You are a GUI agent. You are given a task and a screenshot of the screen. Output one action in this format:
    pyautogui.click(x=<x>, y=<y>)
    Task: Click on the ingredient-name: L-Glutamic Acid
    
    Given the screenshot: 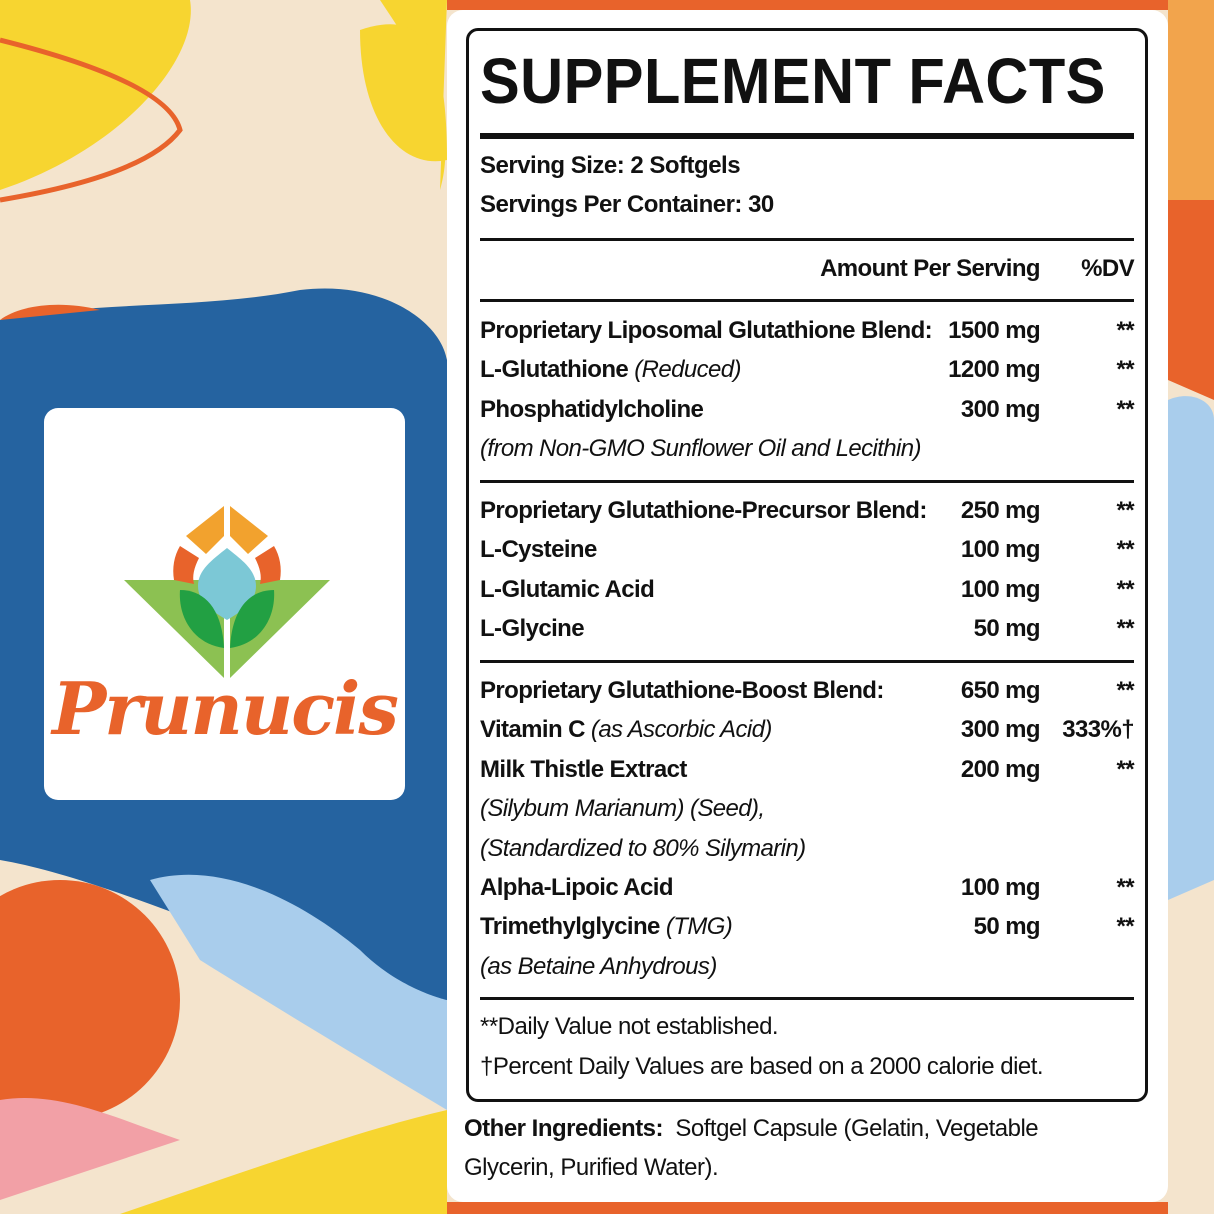 What is the action you would take?
    pyautogui.click(x=567, y=590)
    